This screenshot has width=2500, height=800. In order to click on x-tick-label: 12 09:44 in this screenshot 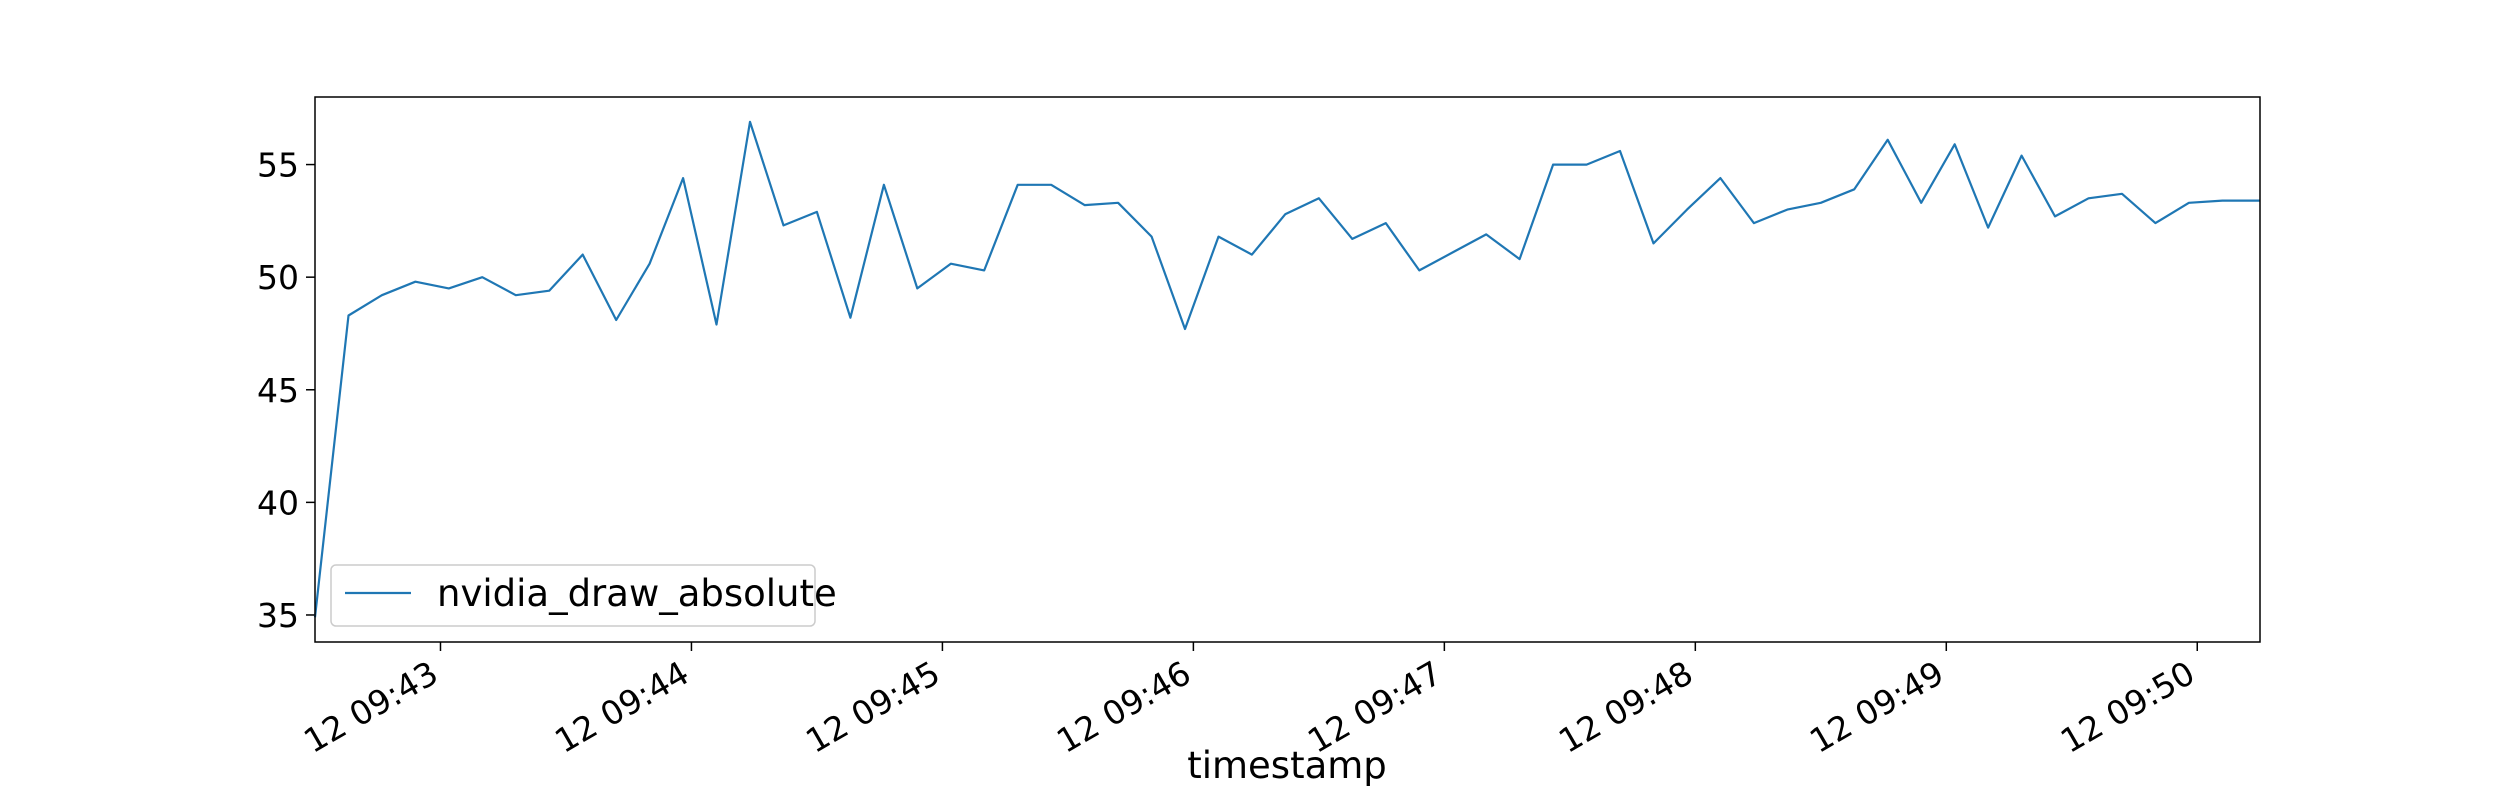, I will do `click(621, 707)`.